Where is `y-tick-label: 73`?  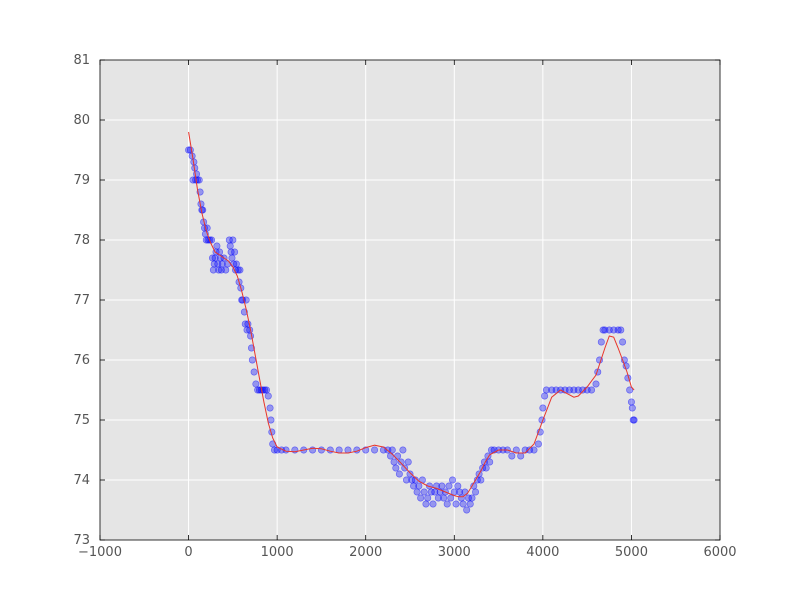
y-tick-label: 73 is located at coordinates (81, 540).